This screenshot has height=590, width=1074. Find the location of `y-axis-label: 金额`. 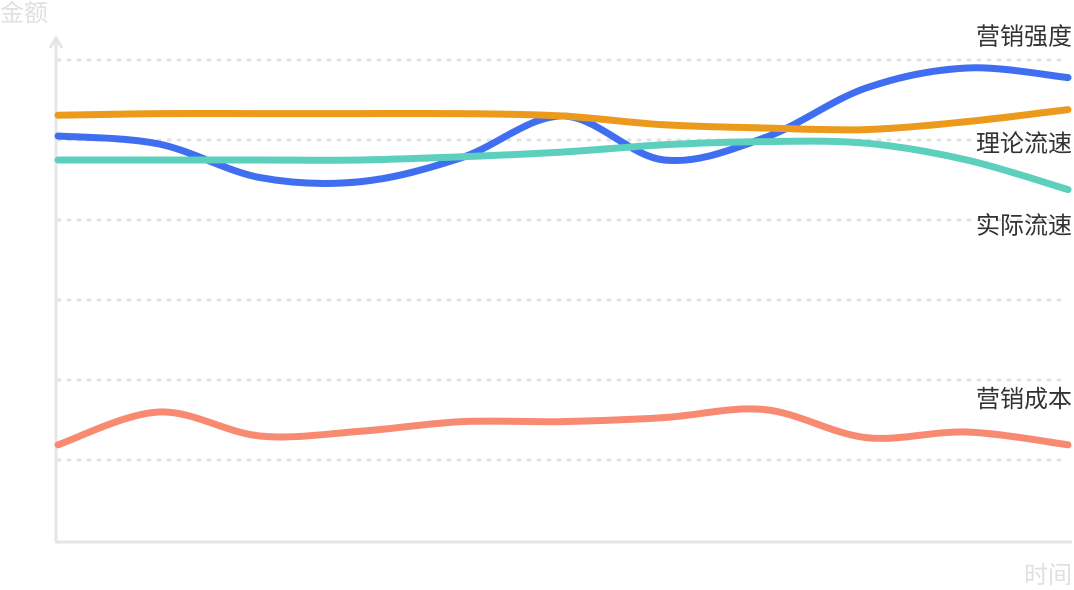

y-axis-label: 金额 is located at coordinates (24, 13).